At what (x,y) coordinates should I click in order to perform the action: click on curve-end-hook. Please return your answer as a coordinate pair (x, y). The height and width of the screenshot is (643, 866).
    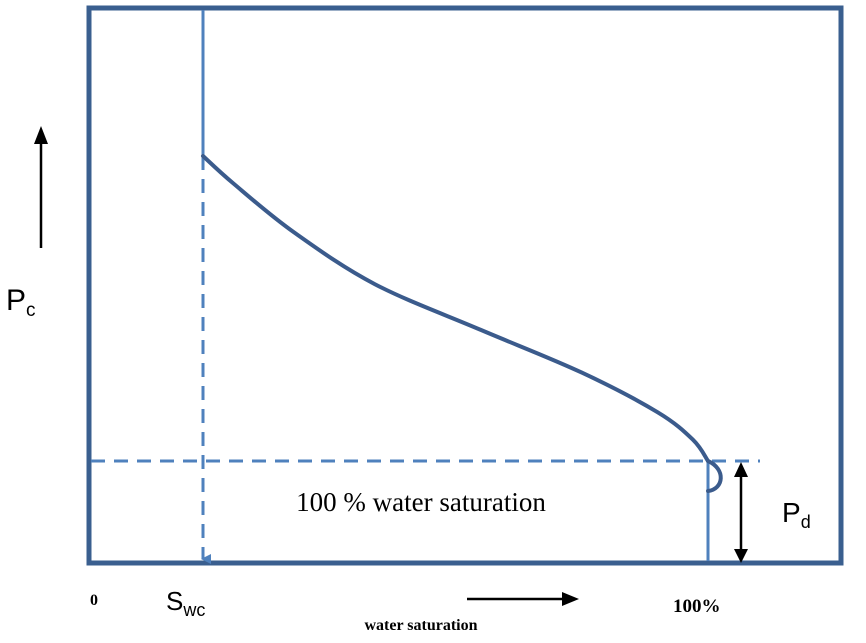
    Looking at the image, I should click on (714, 476).